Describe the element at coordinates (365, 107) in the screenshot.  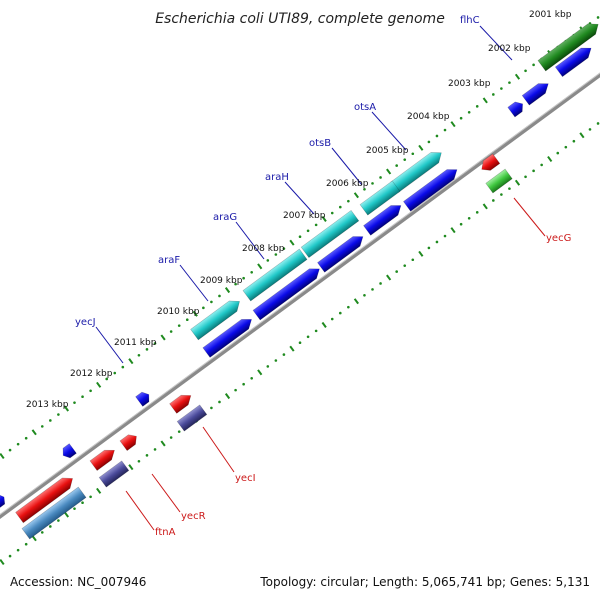
I see `gene-label-otsa: otsA` at that location.